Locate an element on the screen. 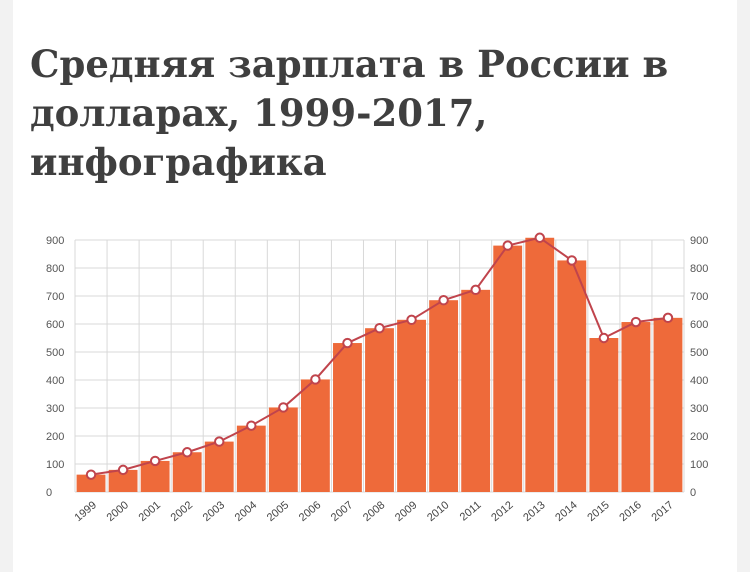  x-tick-label: 2006 is located at coordinates (310, 511).